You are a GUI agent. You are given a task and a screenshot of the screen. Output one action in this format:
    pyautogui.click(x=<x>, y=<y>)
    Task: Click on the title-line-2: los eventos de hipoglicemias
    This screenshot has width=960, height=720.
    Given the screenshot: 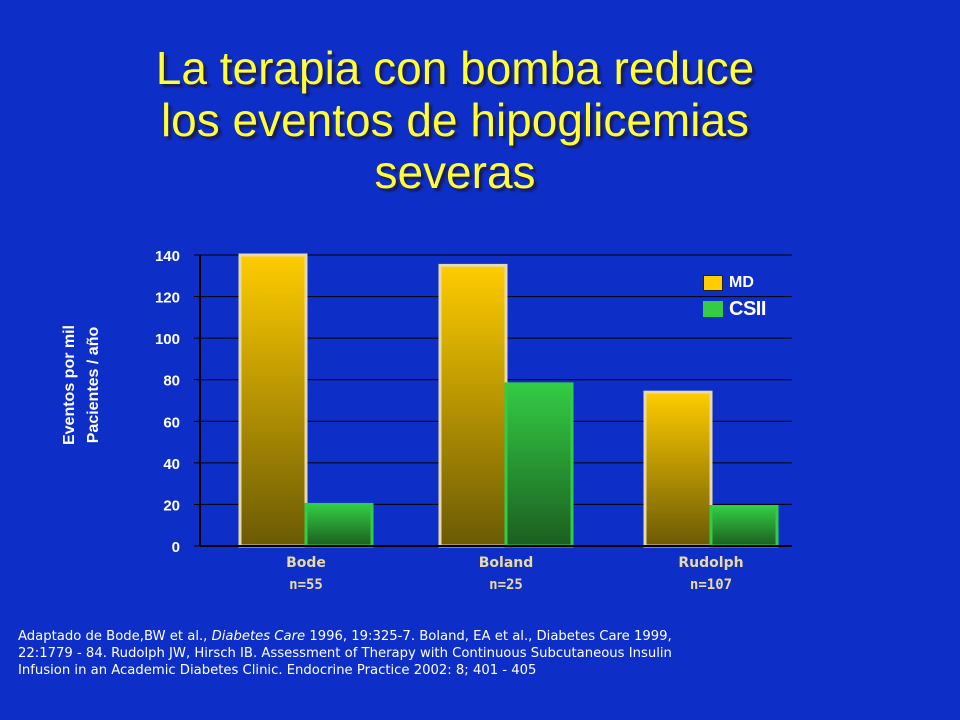 What is the action you would take?
    pyautogui.click(x=455, y=120)
    